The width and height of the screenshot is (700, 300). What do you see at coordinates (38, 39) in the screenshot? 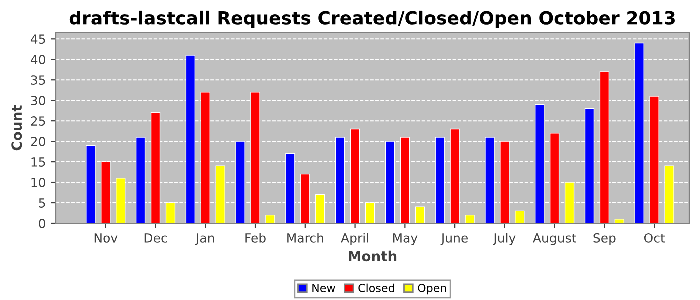
I see `y-tick-label: 45` at bounding box center [38, 39].